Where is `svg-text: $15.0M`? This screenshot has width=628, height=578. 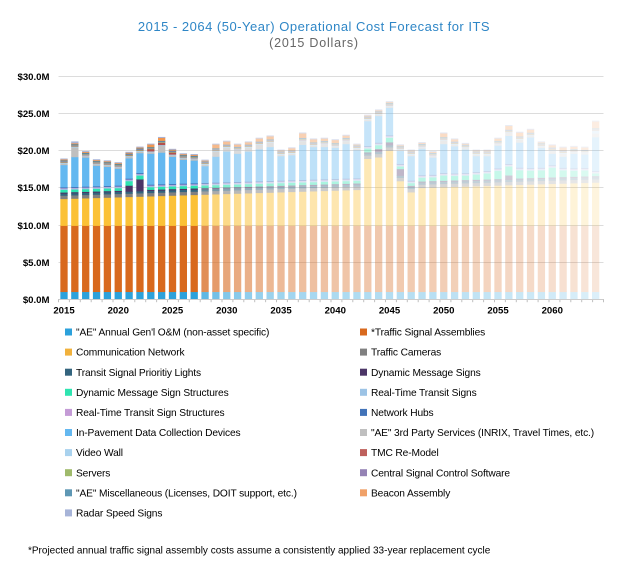
svg-text: $15.0M is located at coordinates (34, 188).